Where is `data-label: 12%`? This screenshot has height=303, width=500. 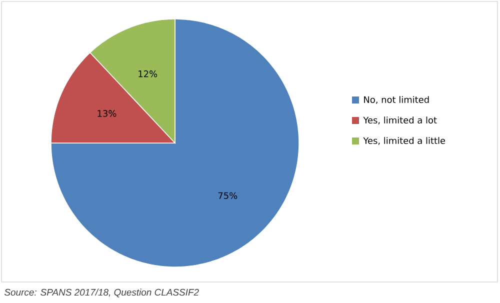 data-label: 12% is located at coordinates (148, 74).